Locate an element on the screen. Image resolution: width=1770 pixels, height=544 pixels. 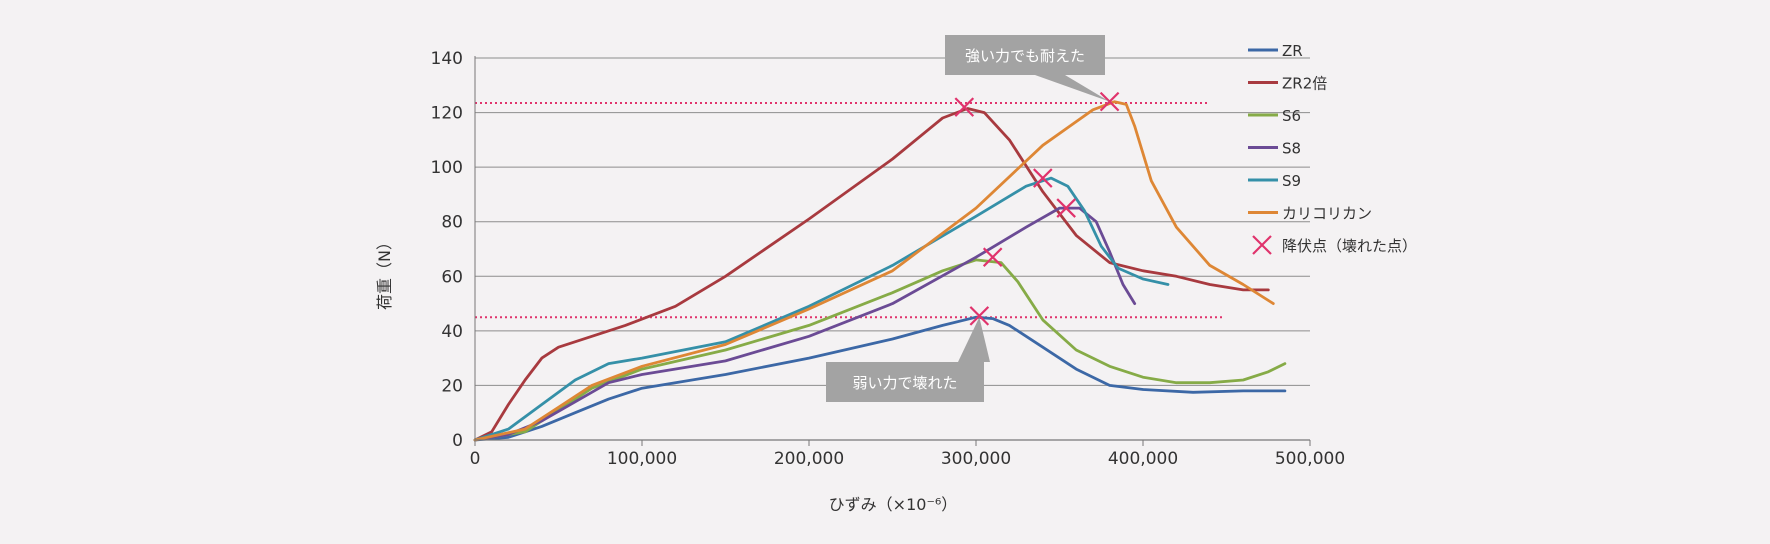
annotation-text: 強い力でも耐えた is located at coordinates (1025, 56).